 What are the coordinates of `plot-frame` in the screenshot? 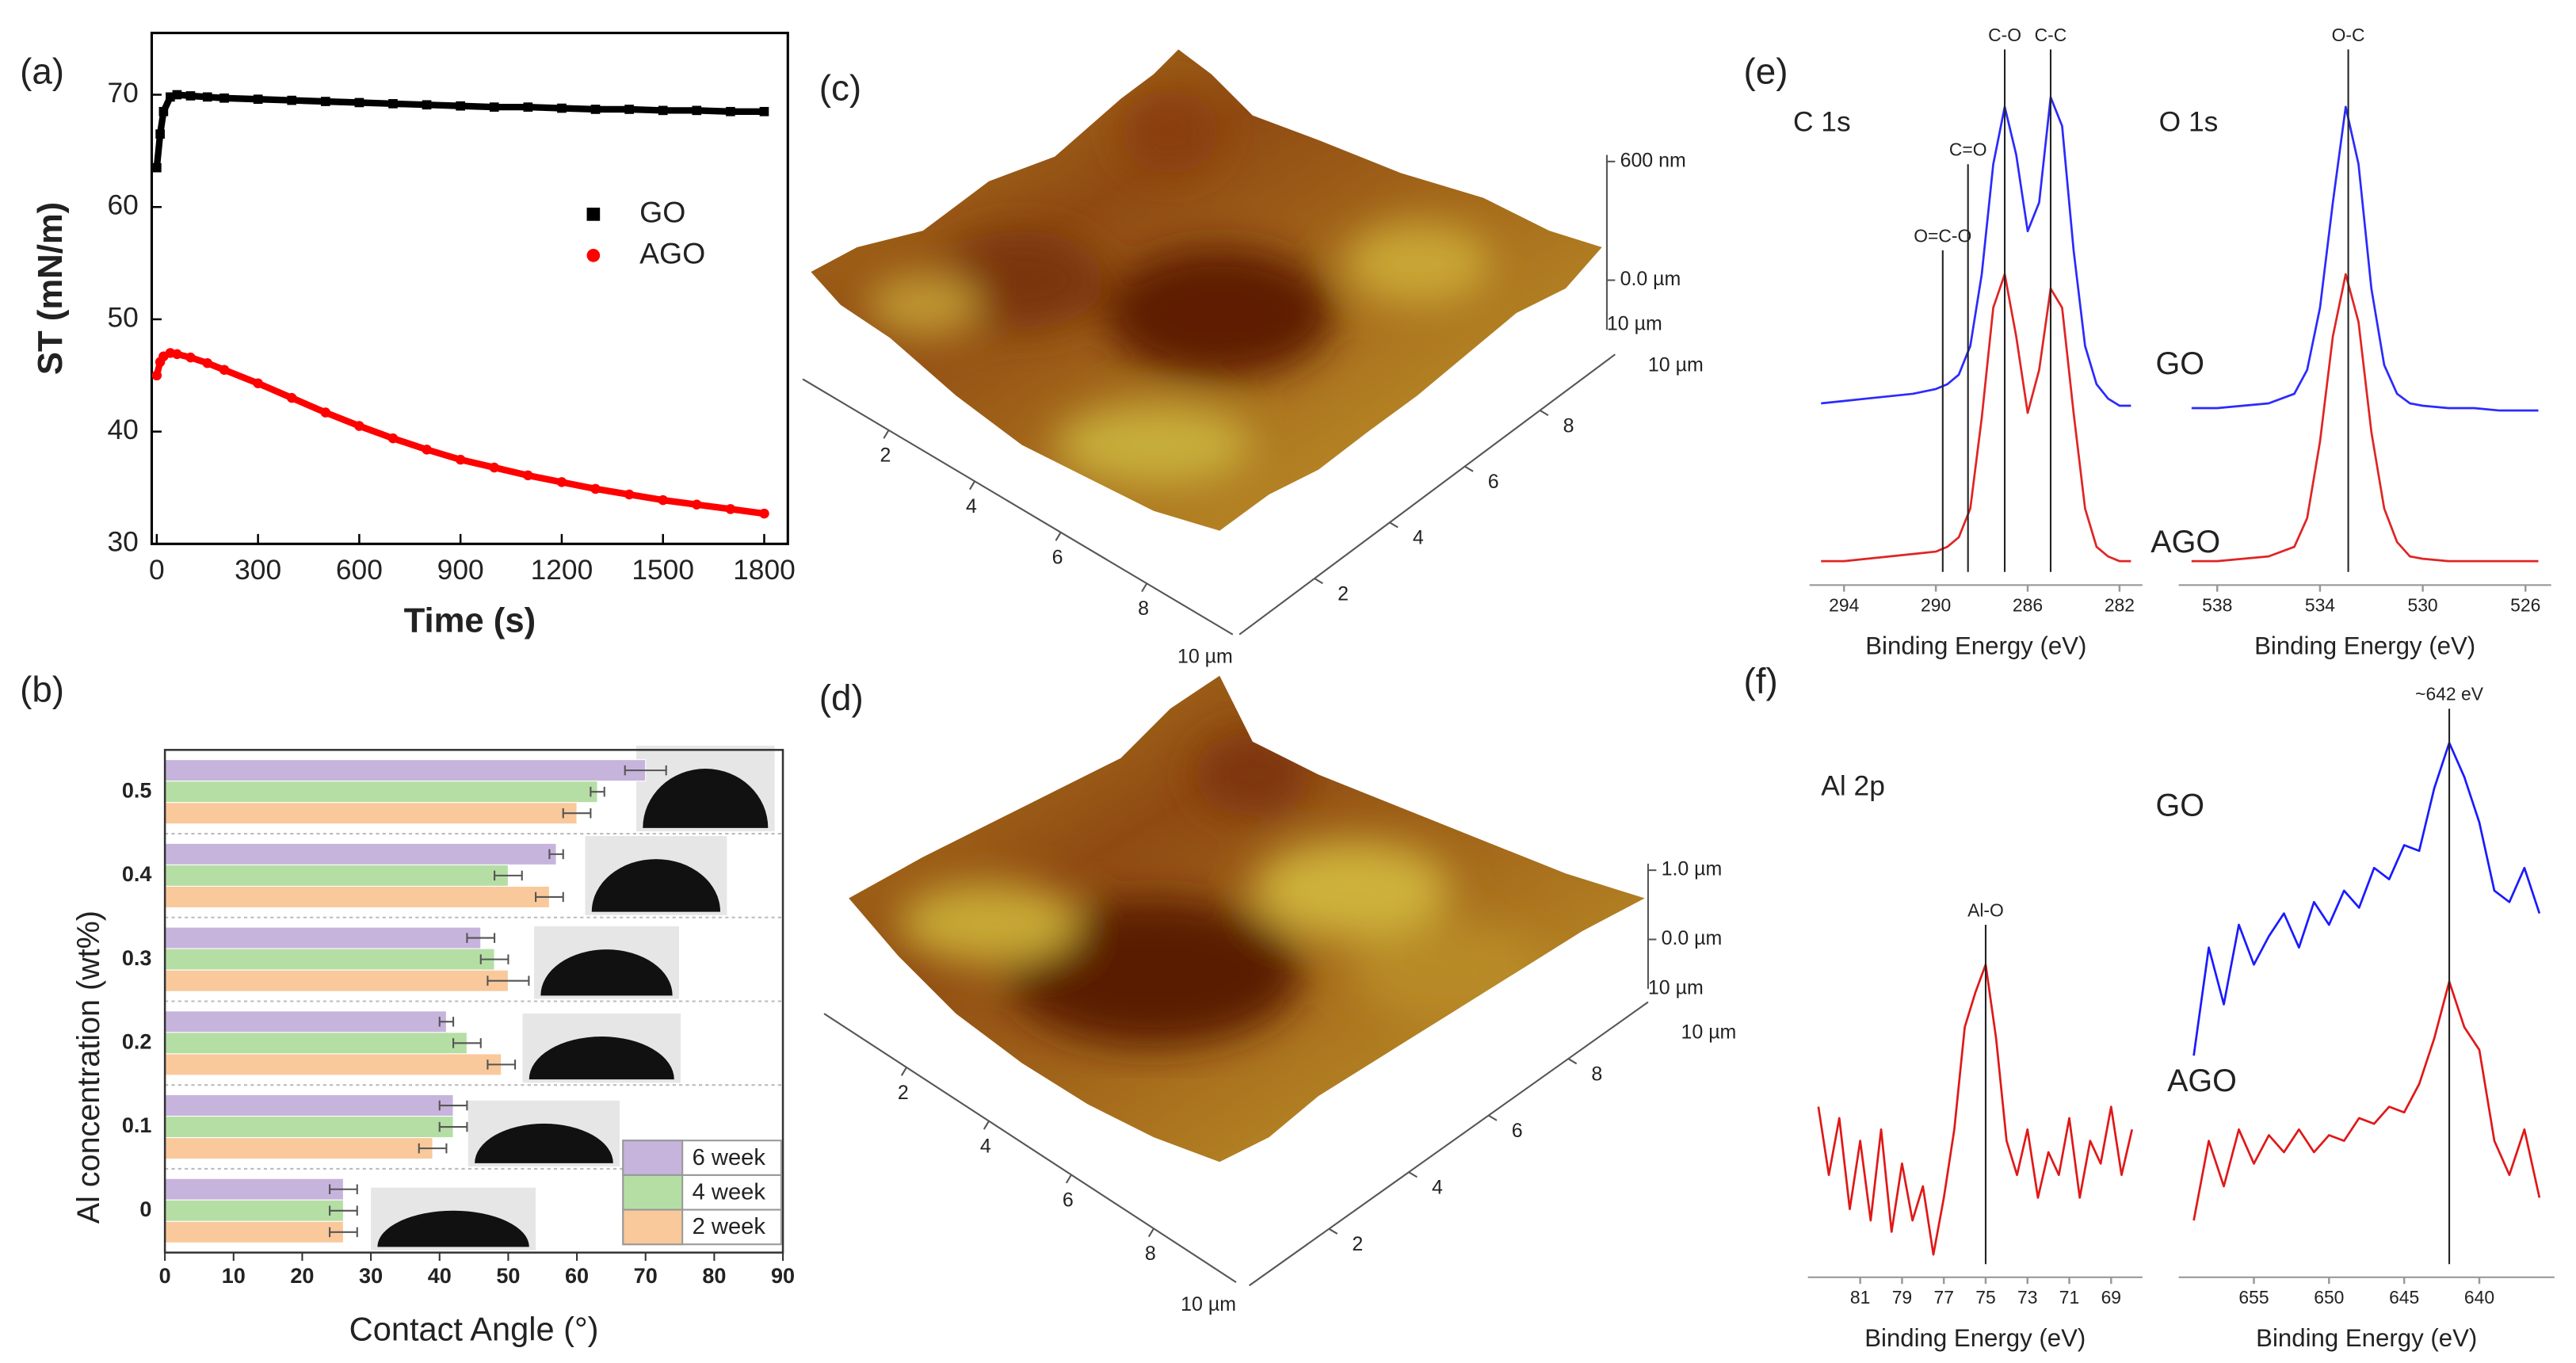 It's located at (474, 1001).